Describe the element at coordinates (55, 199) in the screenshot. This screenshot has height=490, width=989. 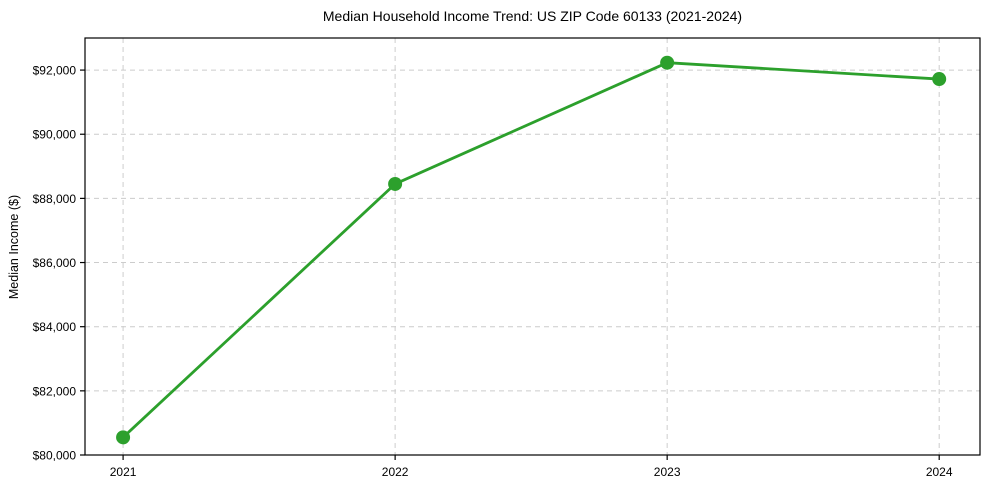
I see `y-tick-label: $88,000` at that location.